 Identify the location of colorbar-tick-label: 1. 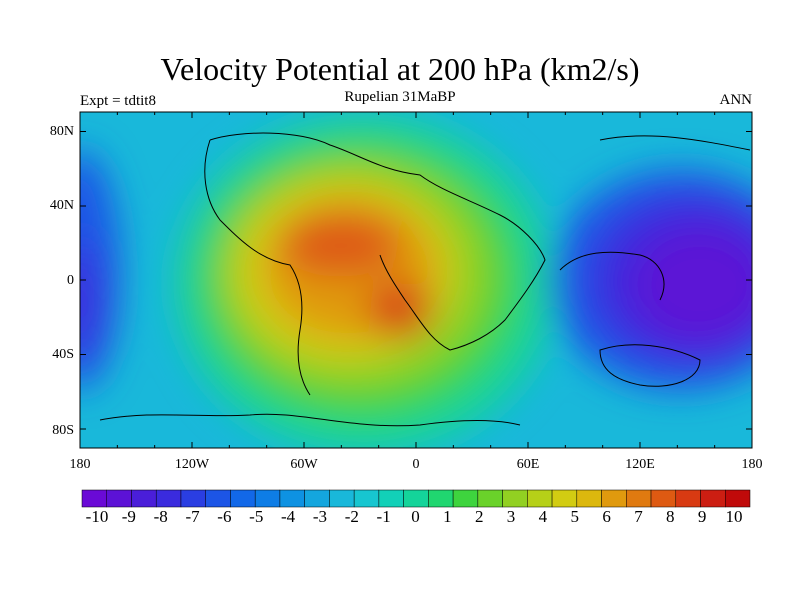
(447, 516).